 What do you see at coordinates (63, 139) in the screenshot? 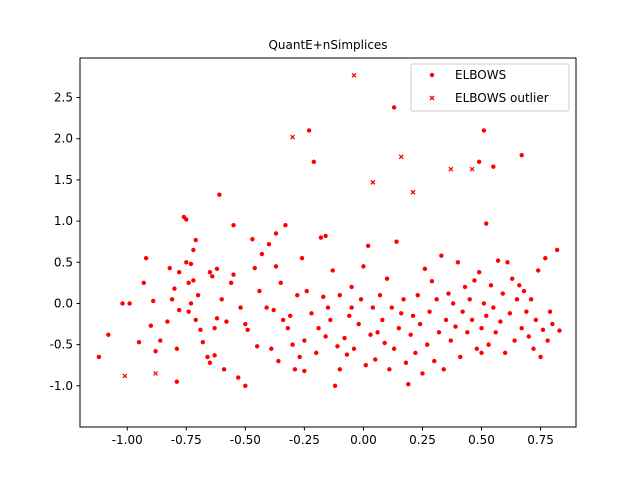
I see `y-tick-label: 2.0` at bounding box center [63, 139].